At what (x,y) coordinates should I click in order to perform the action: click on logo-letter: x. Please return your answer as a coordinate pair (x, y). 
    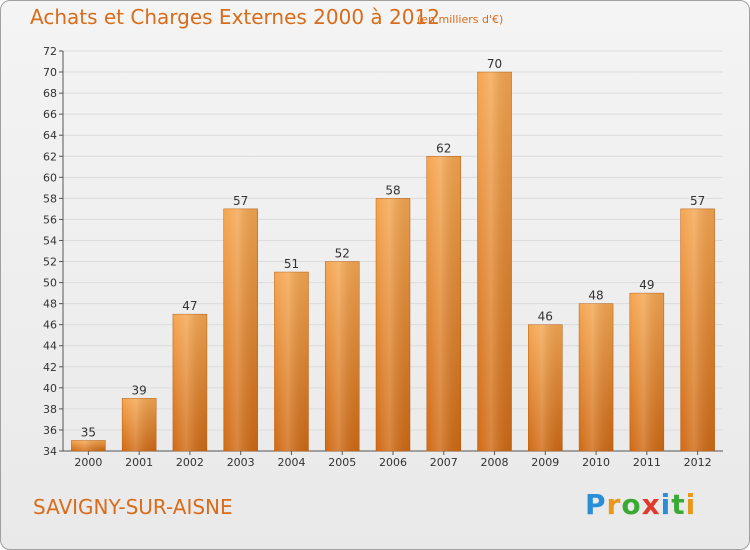
    Looking at the image, I should click on (651, 504).